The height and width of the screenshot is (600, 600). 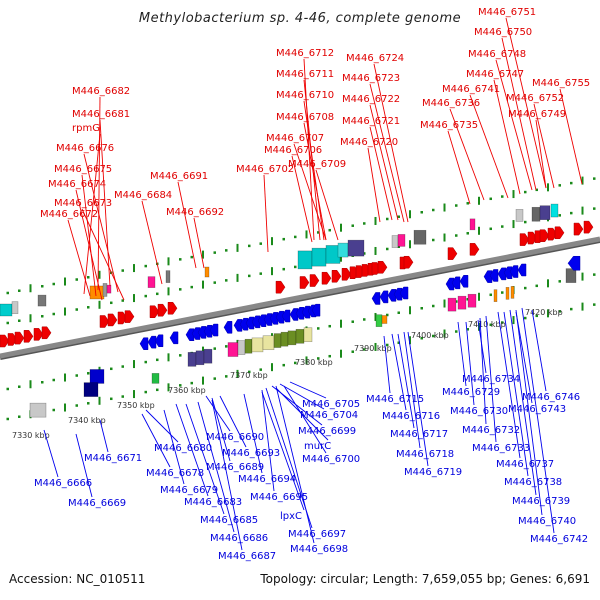 What do you see at coordinates (471, 89) in the screenshot?
I see `forward-gene-label: M446_6741` at bounding box center [471, 89].